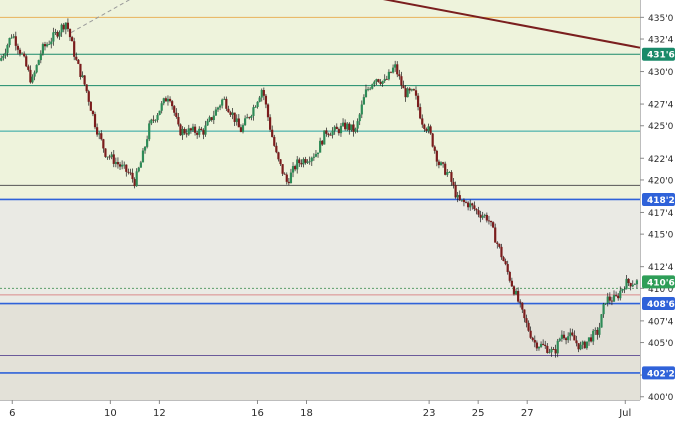 This screenshot has width=680, height=425. What do you see at coordinates (661, 398) in the screenshot?
I see `y-tick-label: 400'0` at bounding box center [661, 398].